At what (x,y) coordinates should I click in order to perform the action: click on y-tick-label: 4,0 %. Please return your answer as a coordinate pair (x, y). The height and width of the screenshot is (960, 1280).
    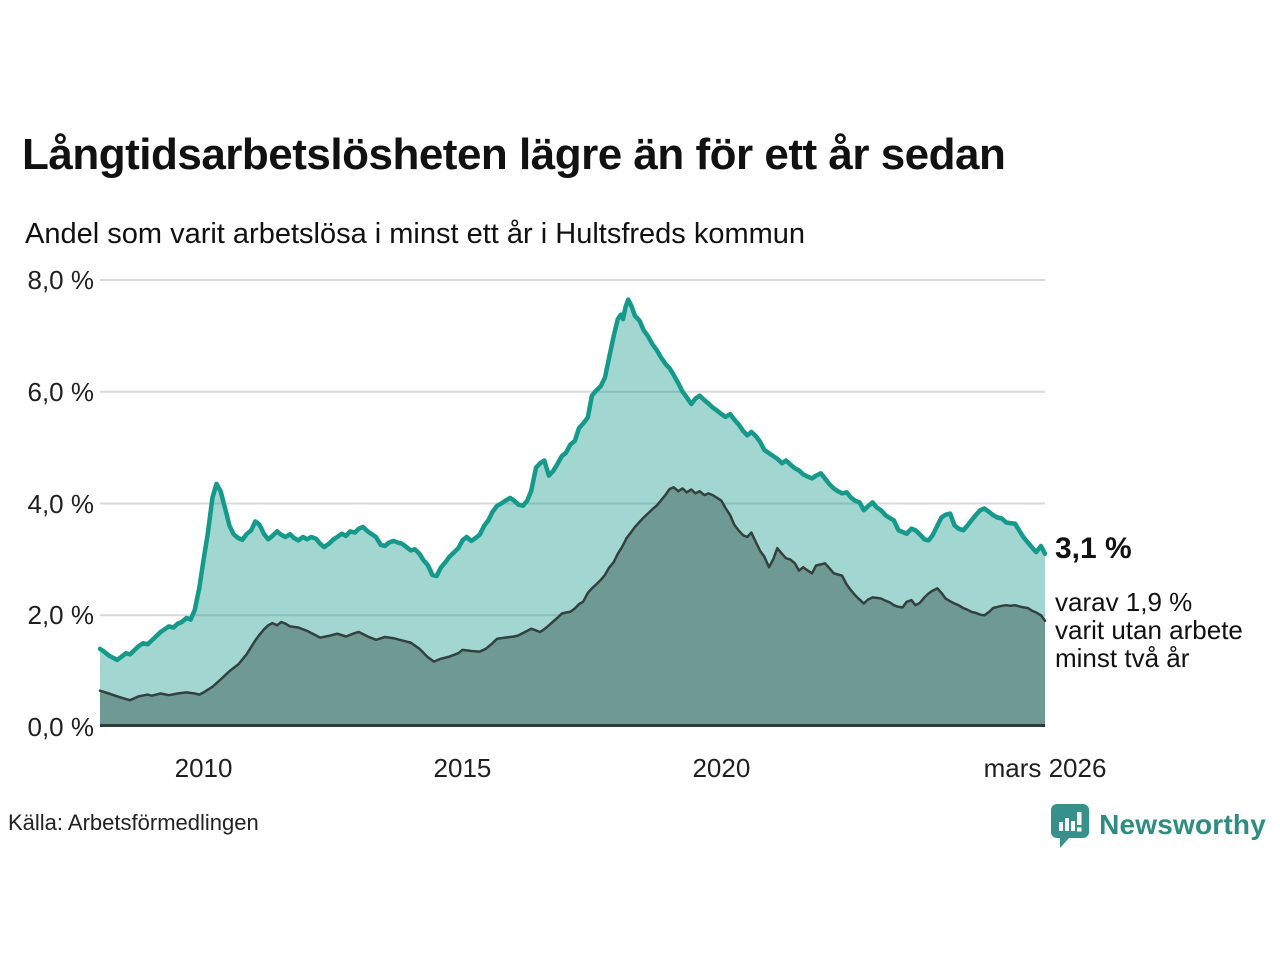
    Looking at the image, I should click on (61, 503).